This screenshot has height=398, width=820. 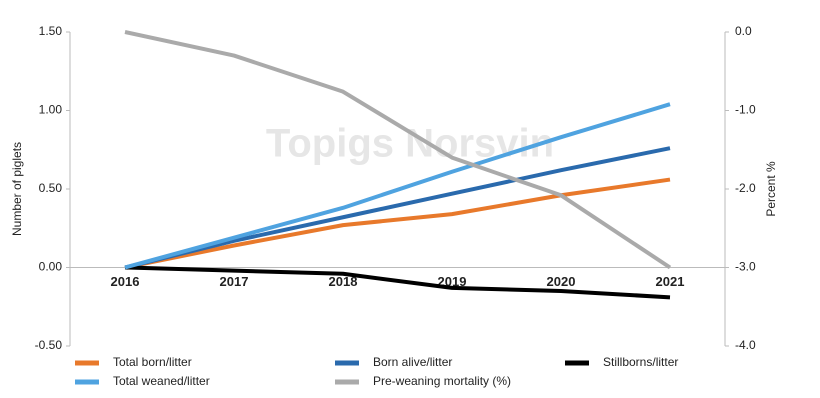 What do you see at coordinates (397, 282) in the screenshot?
I see `series-line` at bounding box center [397, 282].